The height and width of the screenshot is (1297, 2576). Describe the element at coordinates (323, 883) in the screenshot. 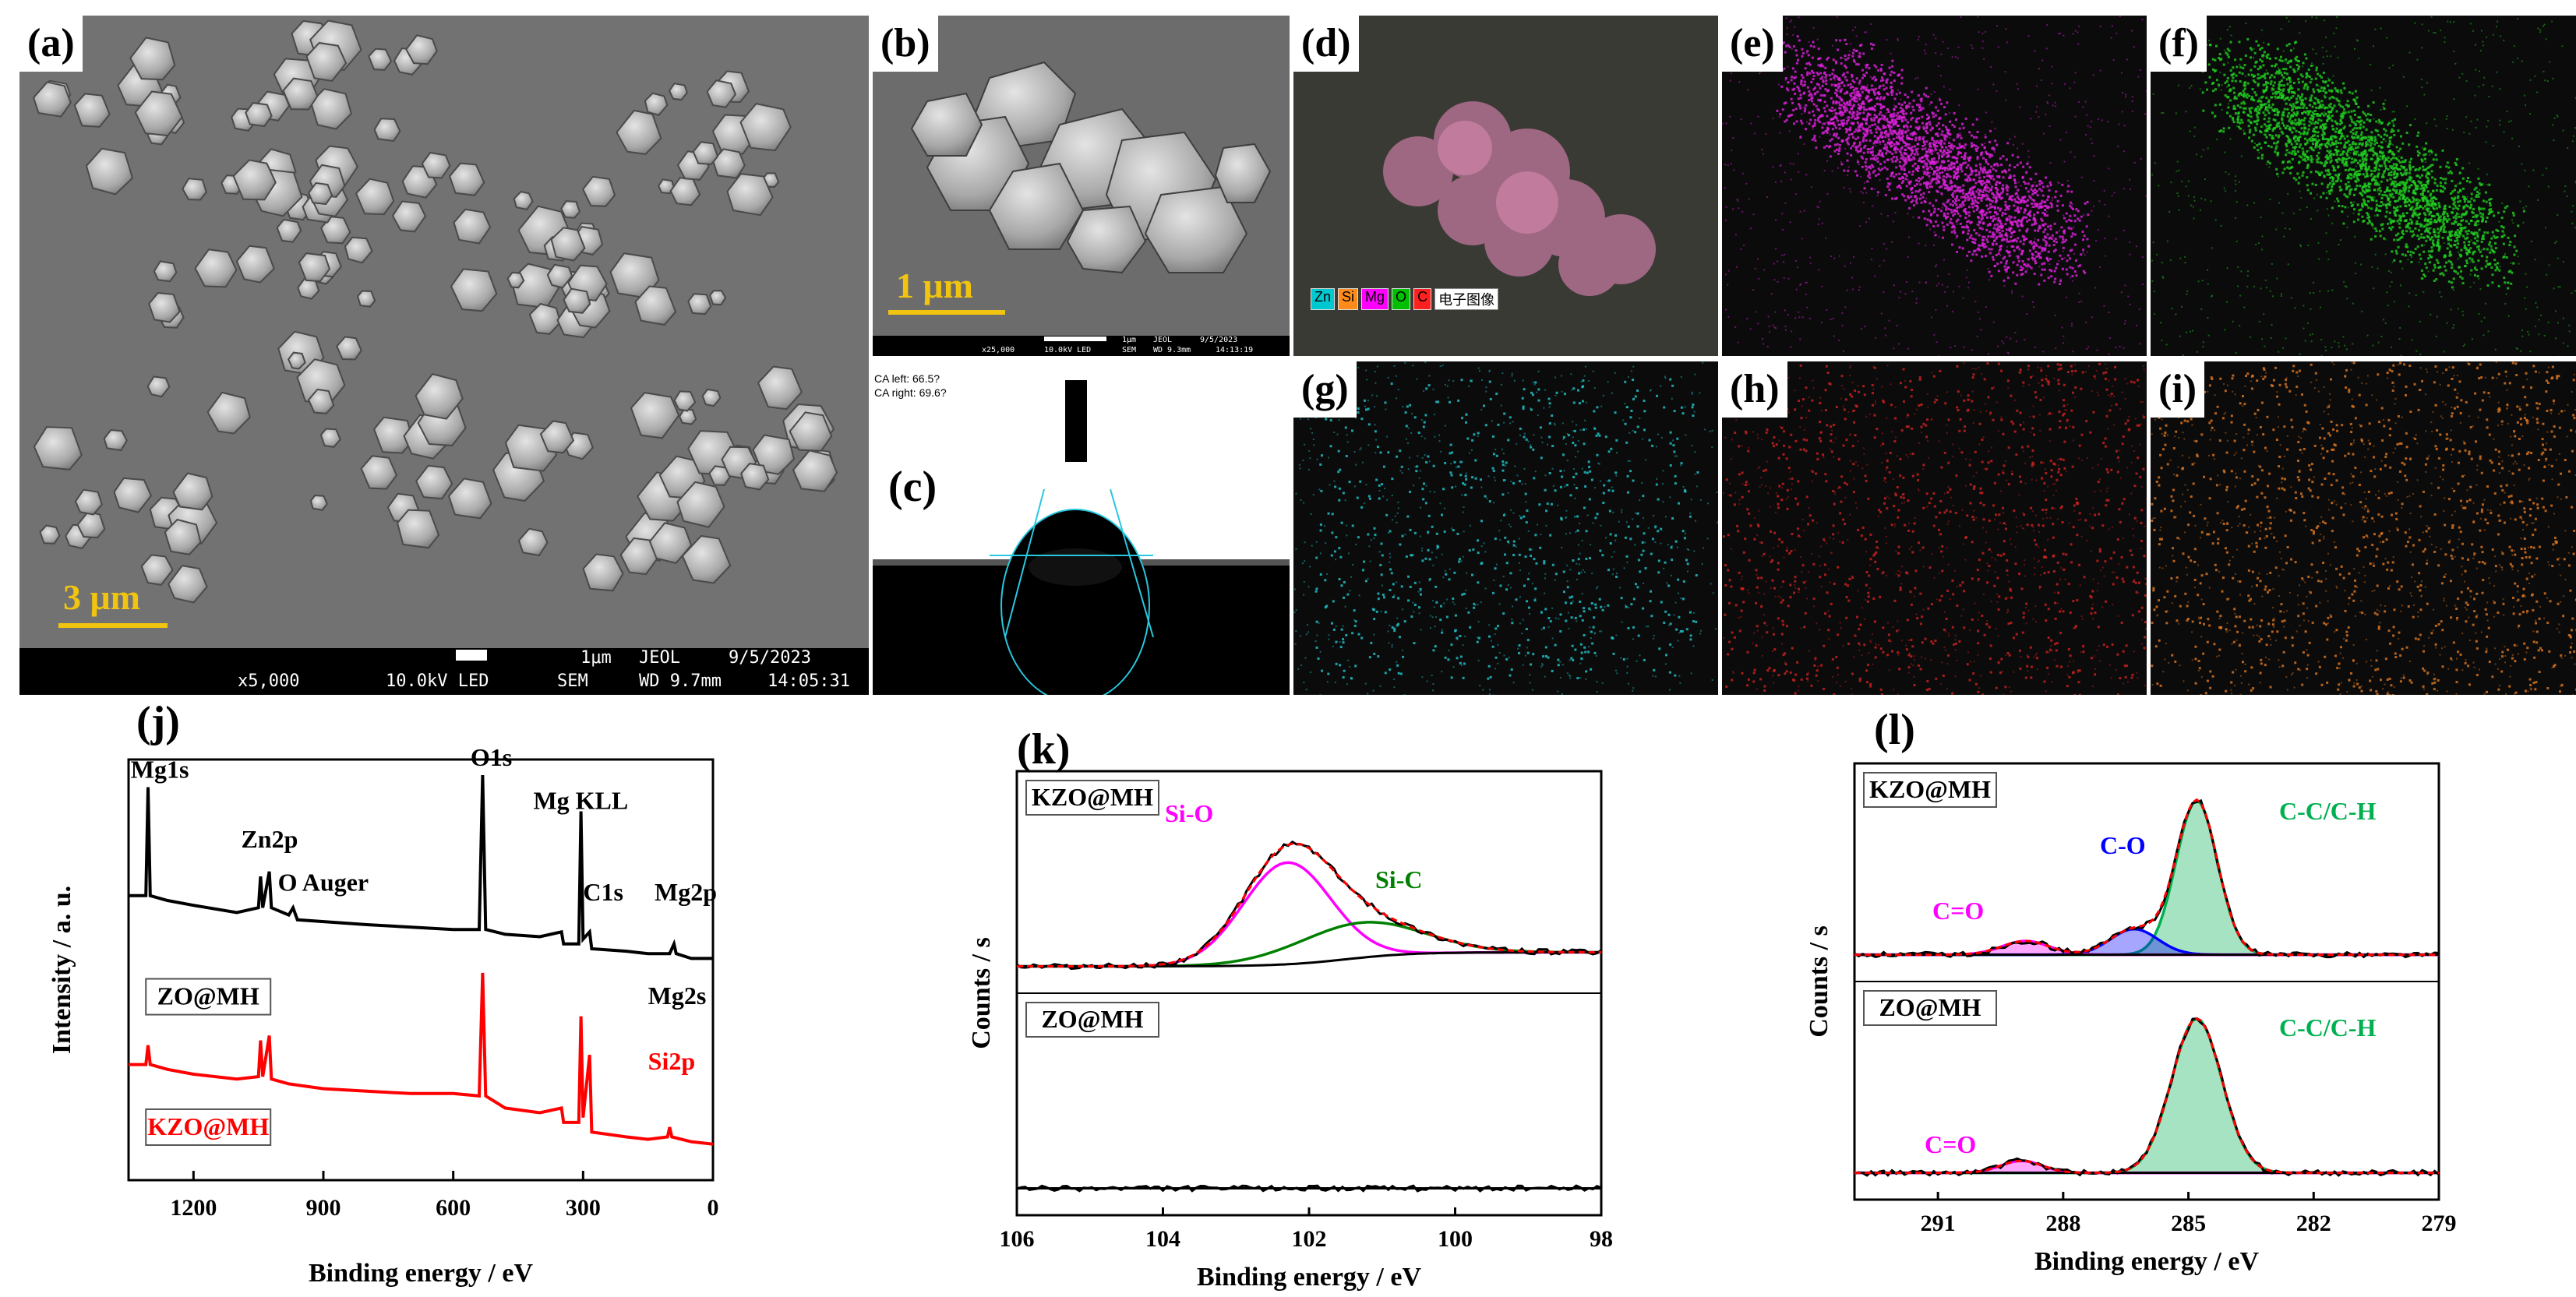

I see `peak-annotation: O Auger` at that location.